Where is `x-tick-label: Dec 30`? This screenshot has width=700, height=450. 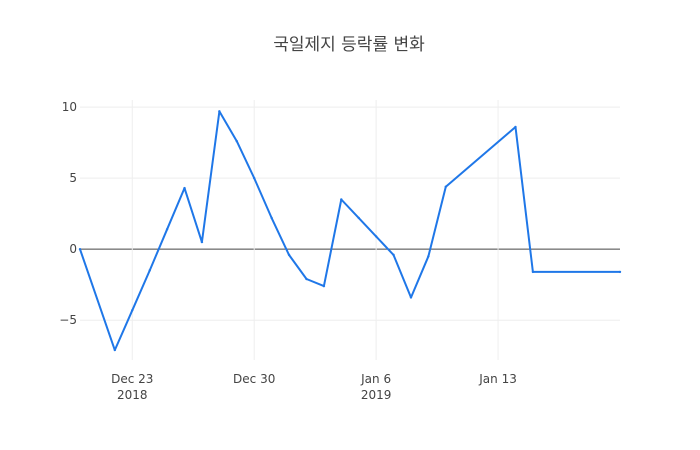
x-tick-label: Dec 30 is located at coordinates (254, 379).